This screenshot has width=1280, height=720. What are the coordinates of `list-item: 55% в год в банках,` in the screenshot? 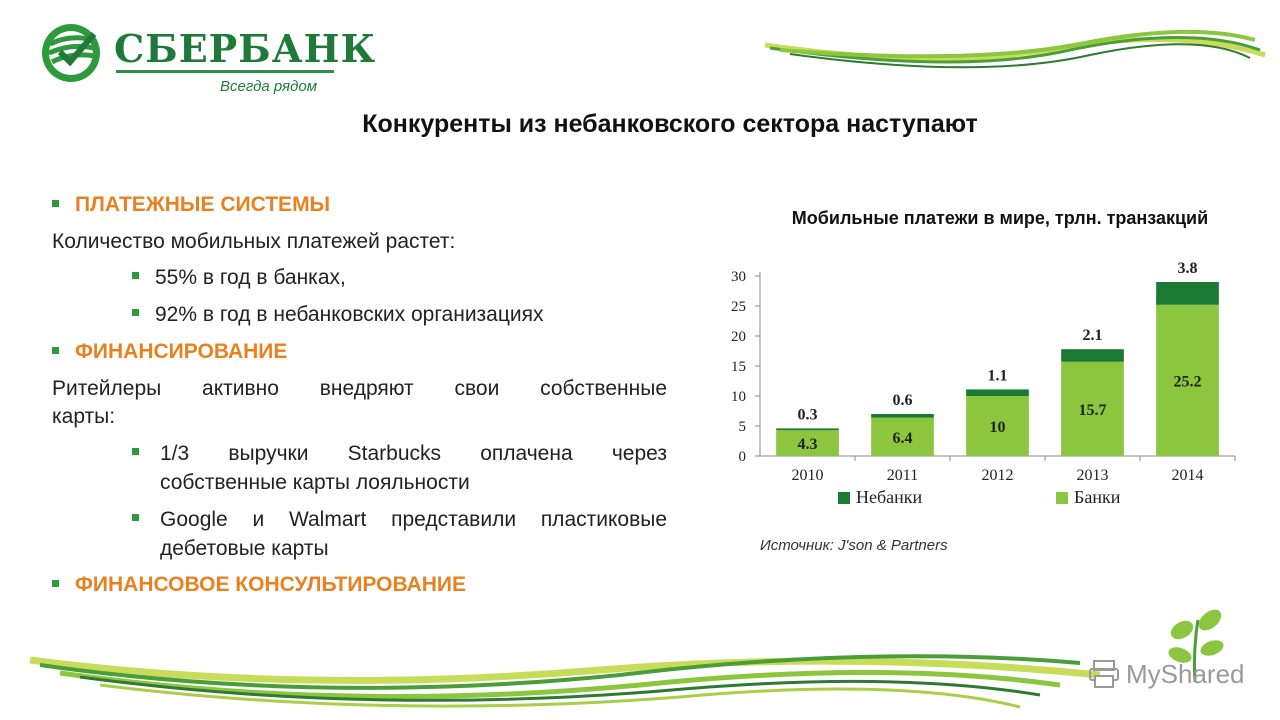 It's located at (399, 278).